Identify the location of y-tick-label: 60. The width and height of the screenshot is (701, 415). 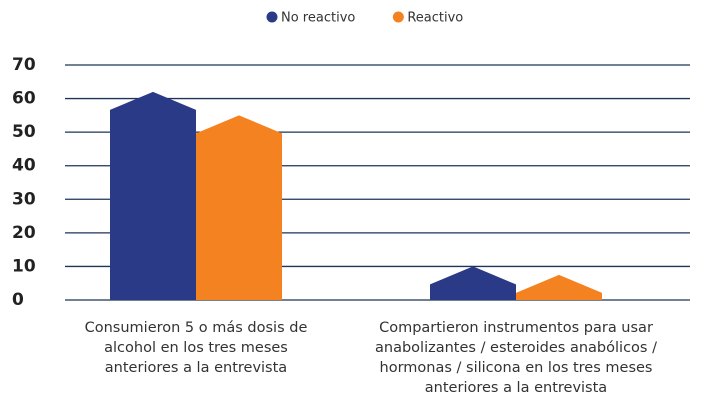
(24, 99).